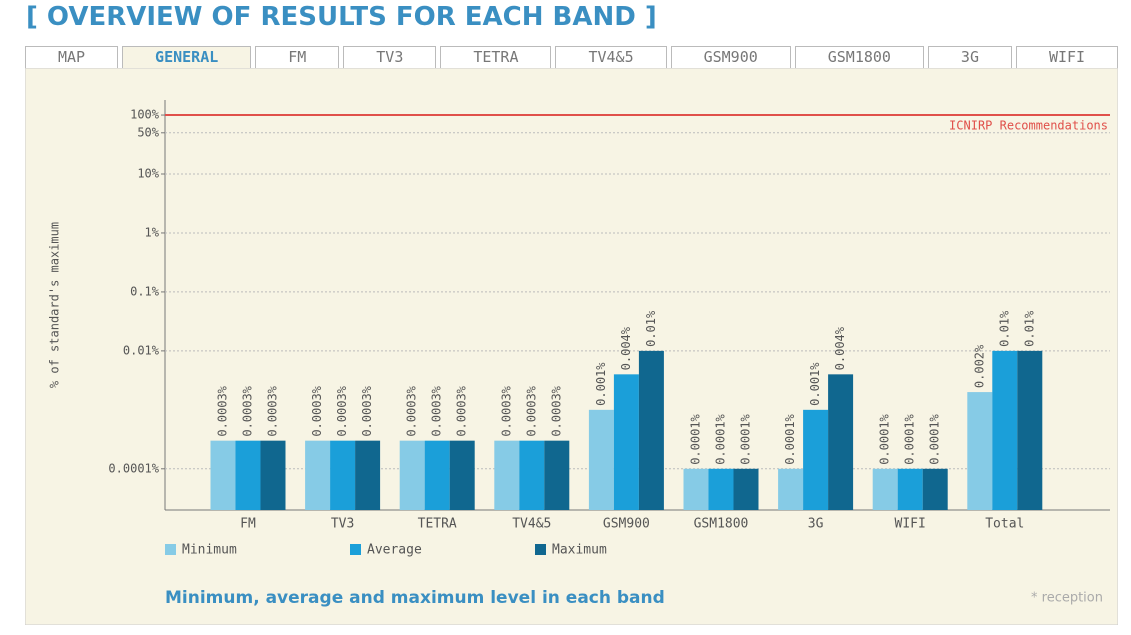  I want to click on legend-label: Maximum, so click(579, 550).